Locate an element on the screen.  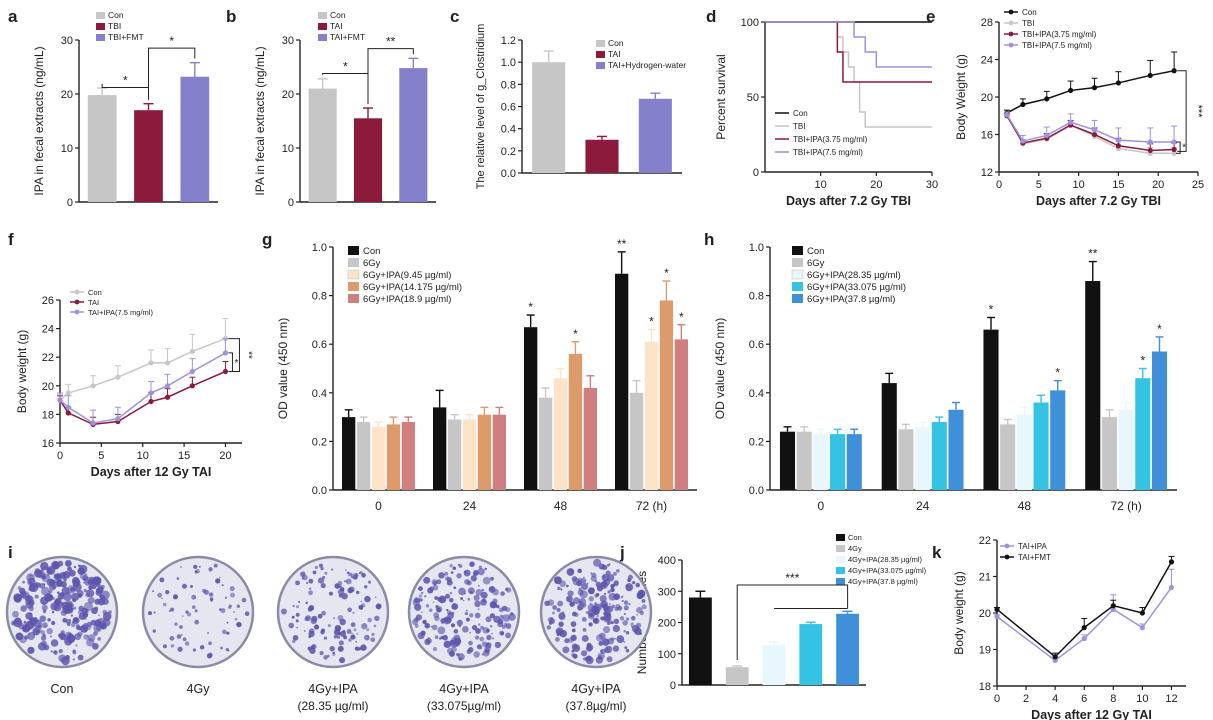
dish-label: 4Gy+IPA is located at coordinates (333, 689).